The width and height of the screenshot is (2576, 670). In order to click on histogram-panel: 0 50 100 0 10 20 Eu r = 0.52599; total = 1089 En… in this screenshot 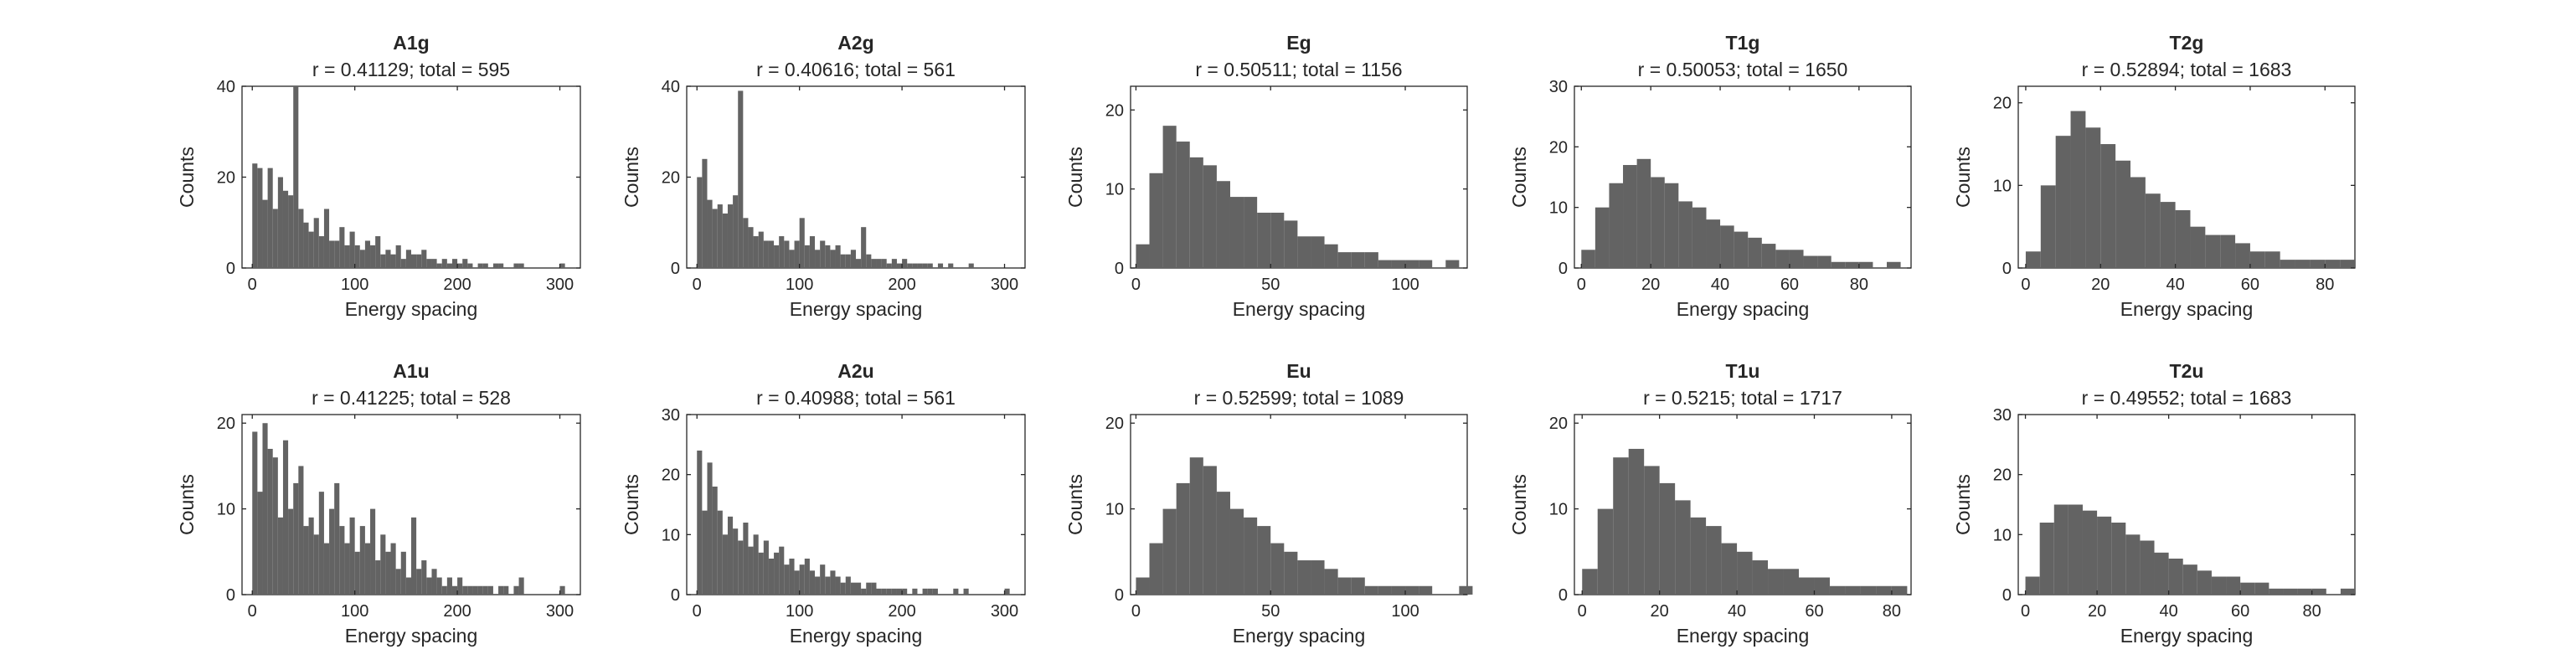, I will do `click(1268, 503)`.